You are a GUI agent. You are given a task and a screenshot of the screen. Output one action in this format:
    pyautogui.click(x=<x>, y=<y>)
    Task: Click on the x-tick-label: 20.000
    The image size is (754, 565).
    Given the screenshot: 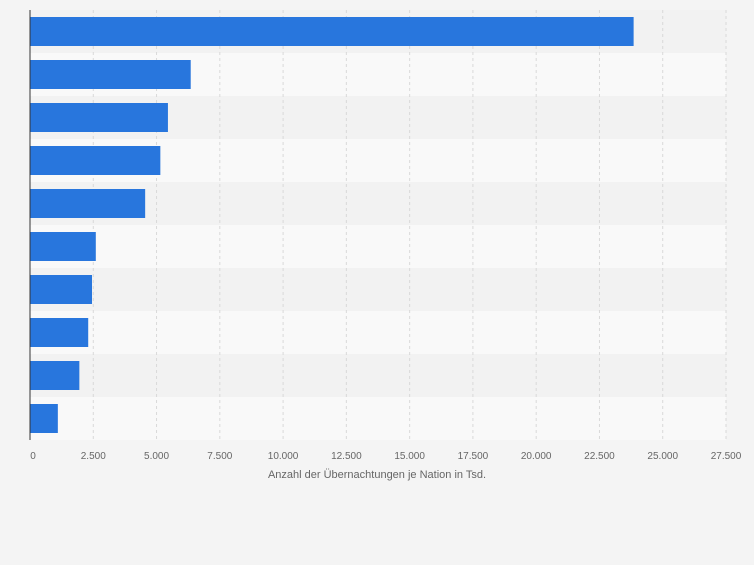 What is the action you would take?
    pyautogui.click(x=536, y=456)
    